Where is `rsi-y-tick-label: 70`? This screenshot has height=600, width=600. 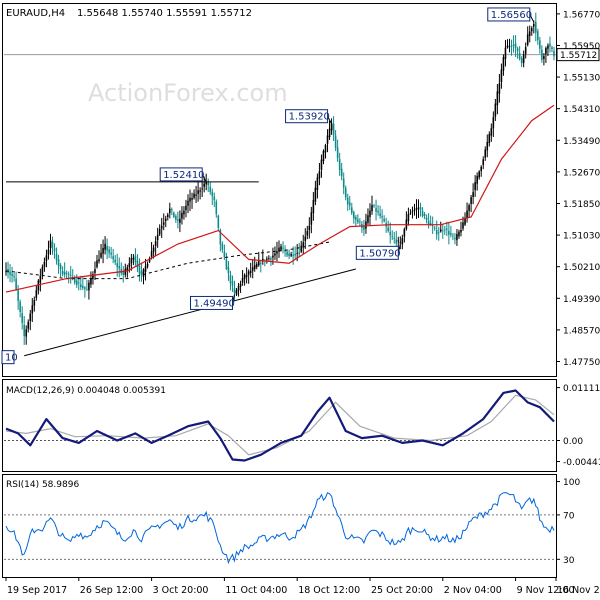 rsi-y-tick-label: 70 is located at coordinates (569, 516).